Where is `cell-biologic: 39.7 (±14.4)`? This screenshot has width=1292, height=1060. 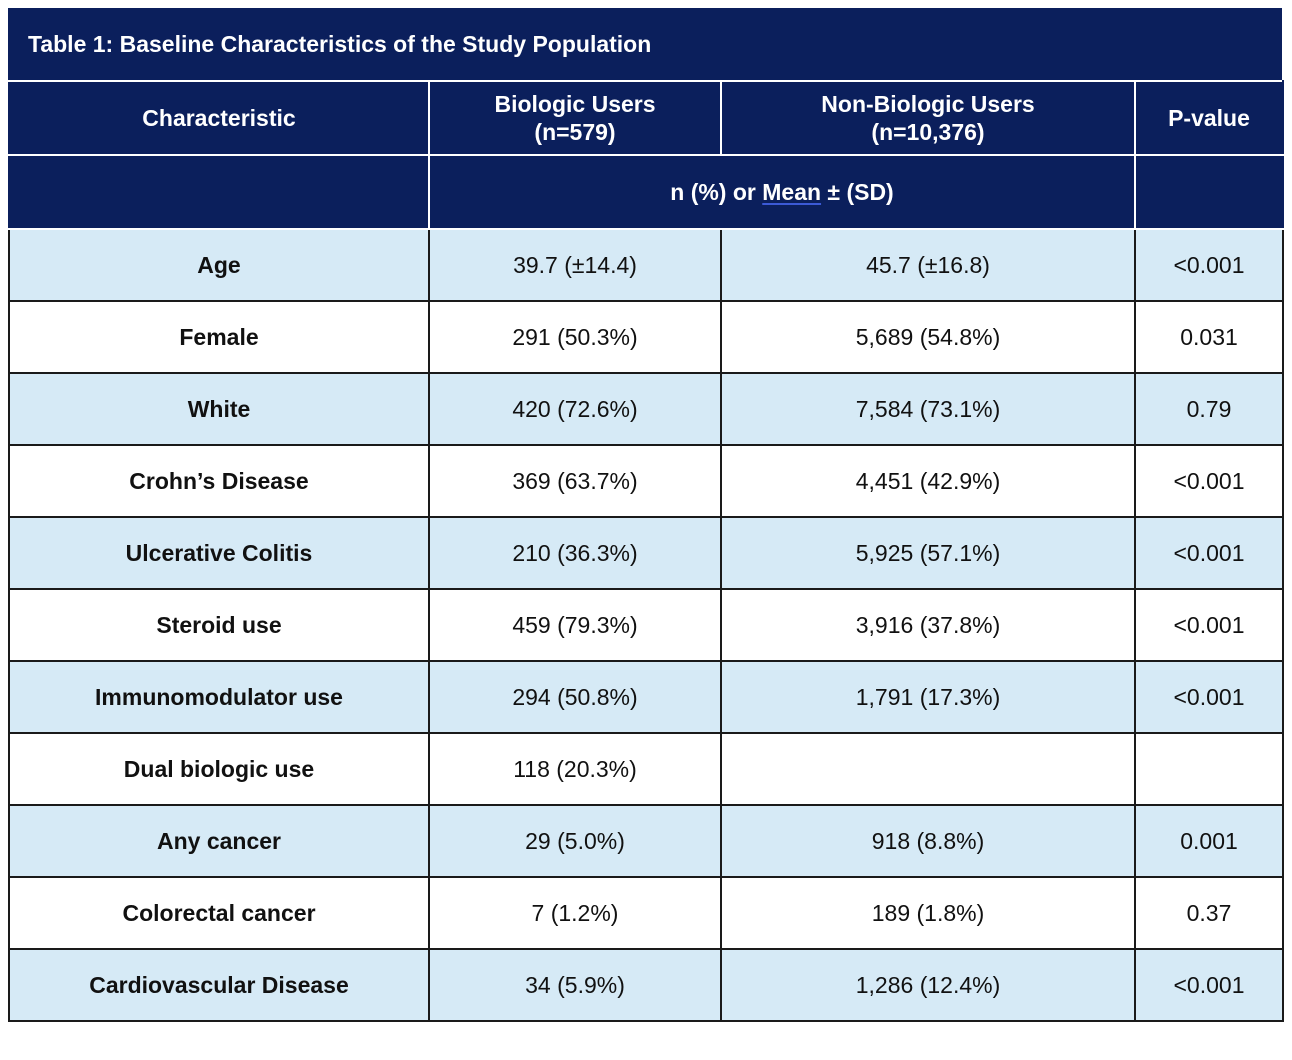 cell-biologic: 39.7 (±14.4) is located at coordinates (575, 265).